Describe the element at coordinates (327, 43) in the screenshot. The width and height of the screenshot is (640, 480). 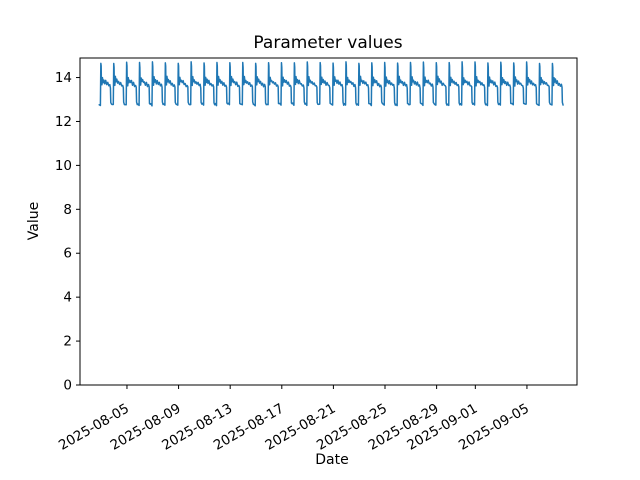
I see `chart-title: Parameter values` at that location.